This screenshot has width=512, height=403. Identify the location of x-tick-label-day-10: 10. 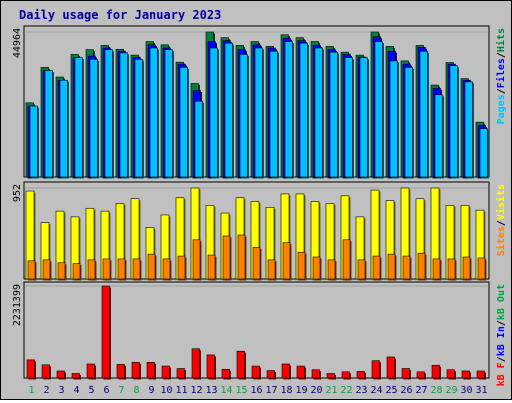
(166, 390).